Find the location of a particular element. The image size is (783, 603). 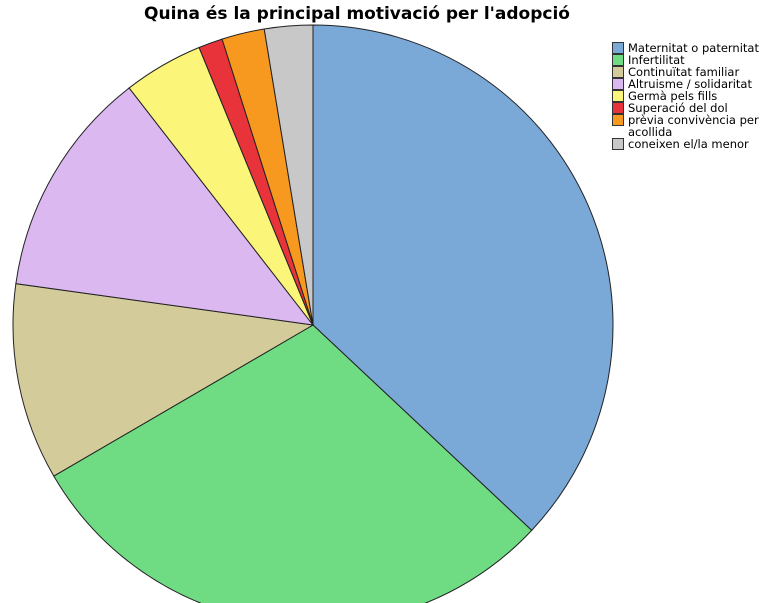

legend-label: Superació del dol is located at coordinates (678, 108).